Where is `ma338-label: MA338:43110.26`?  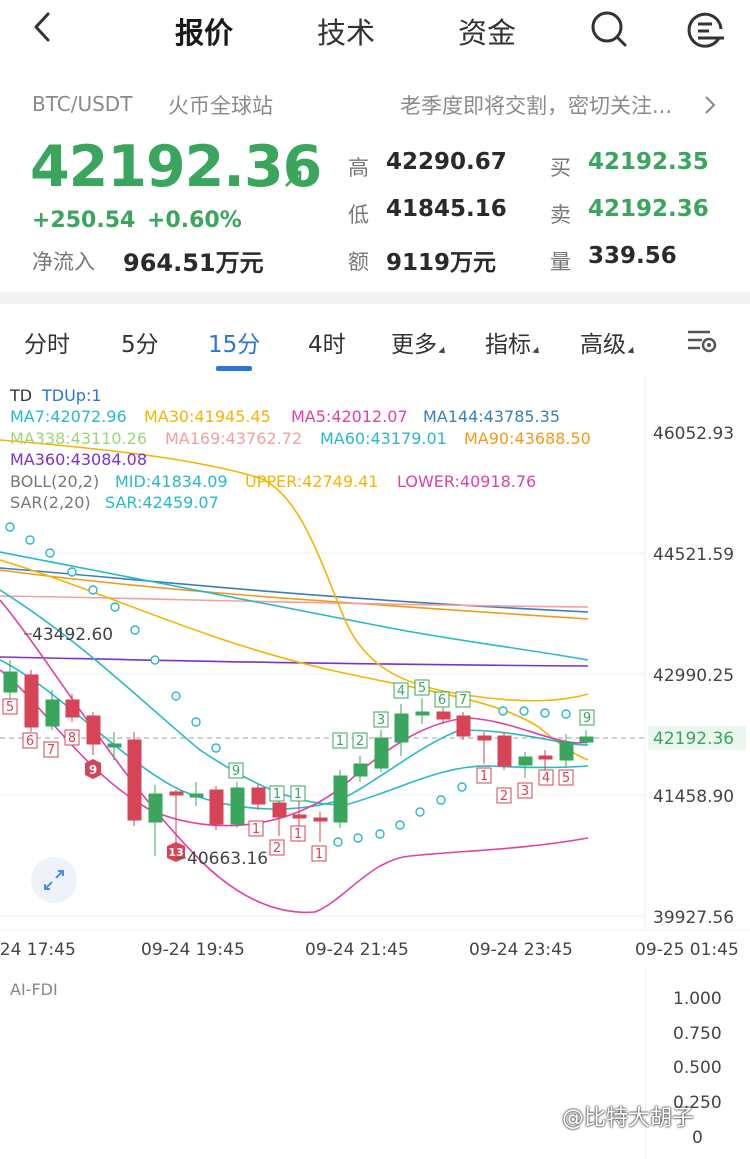 ma338-label: MA338:43110.26 is located at coordinates (79, 438).